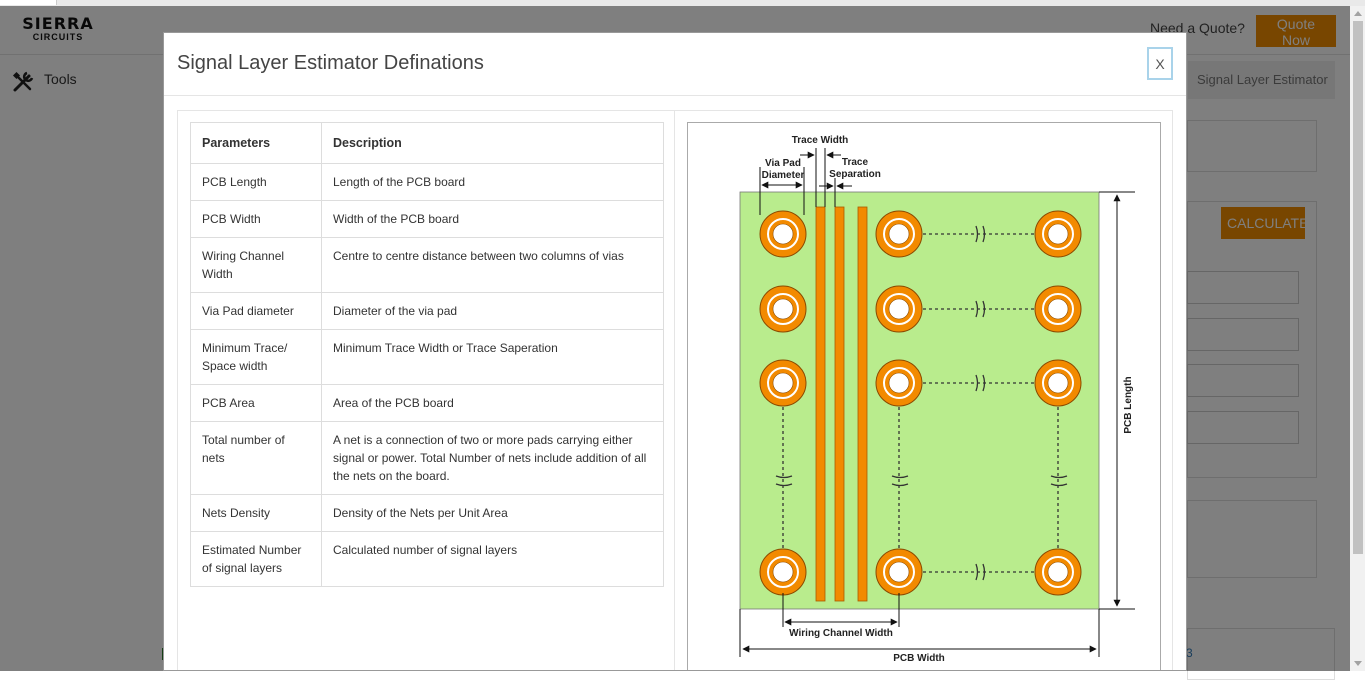 This screenshot has width=1365, height=680. I want to click on pcb-width-label: PCB Width, so click(919, 658).